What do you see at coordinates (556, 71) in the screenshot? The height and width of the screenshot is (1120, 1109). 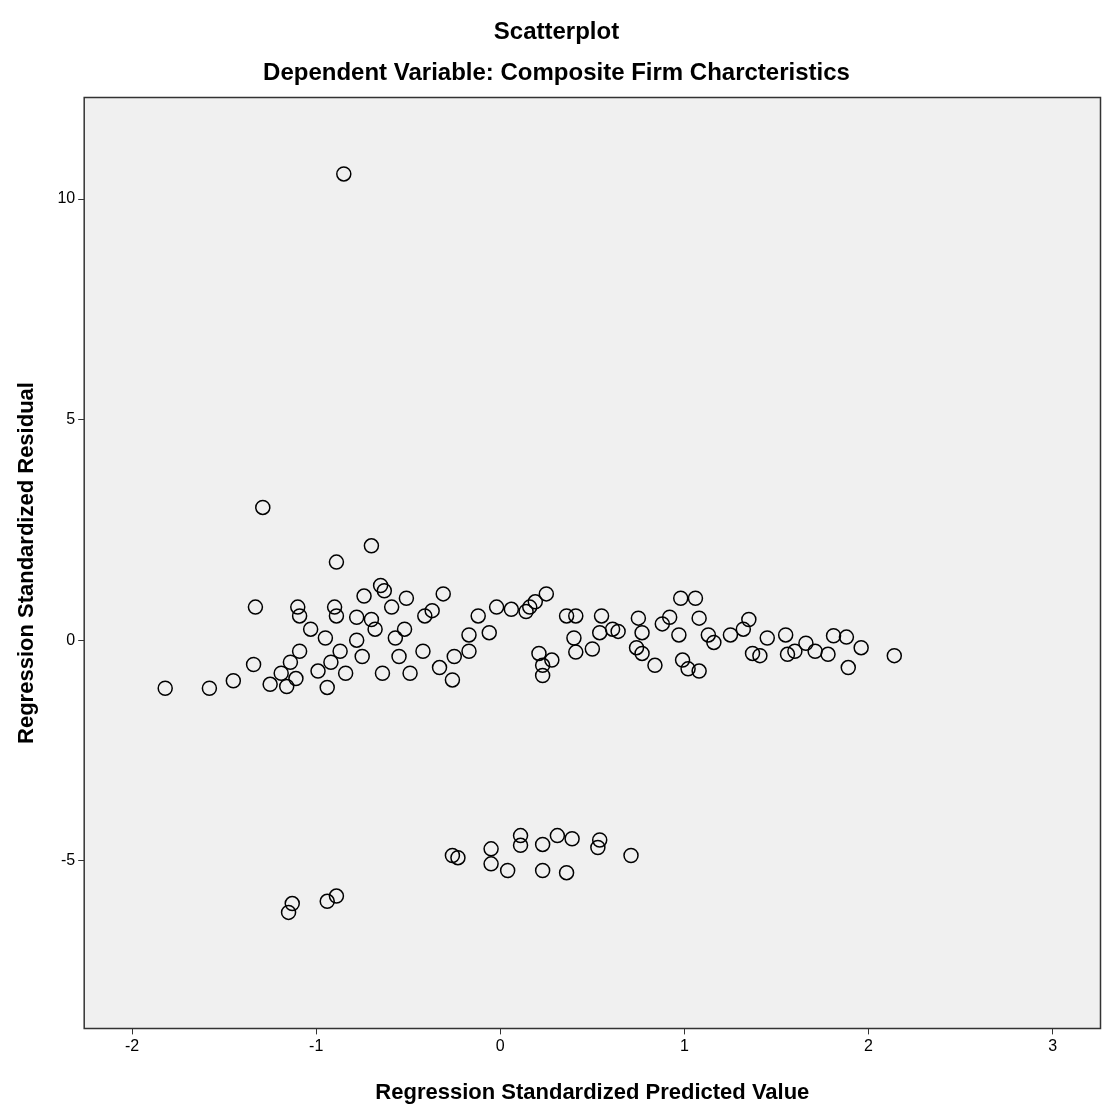 I see `chart-subtitle: Dependent Variable: Composite Firm Charcteristics` at bounding box center [556, 71].